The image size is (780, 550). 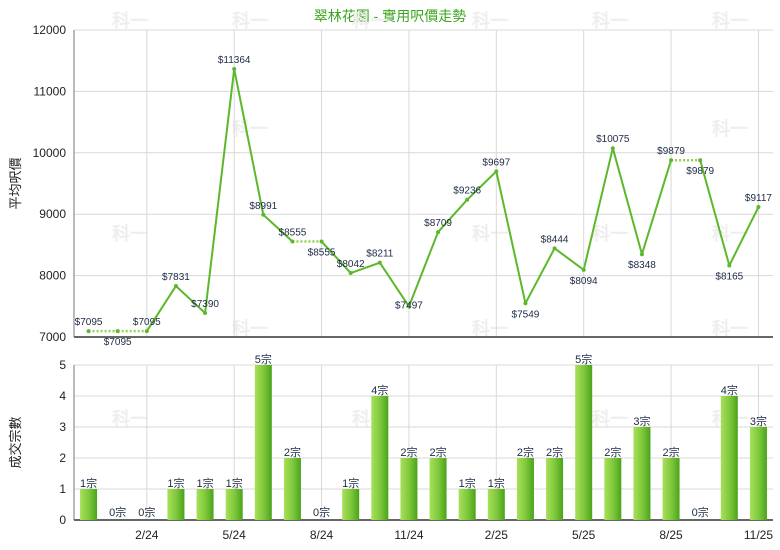 What do you see at coordinates (526, 314) in the screenshot?
I see `price-data-label: $7549` at bounding box center [526, 314].